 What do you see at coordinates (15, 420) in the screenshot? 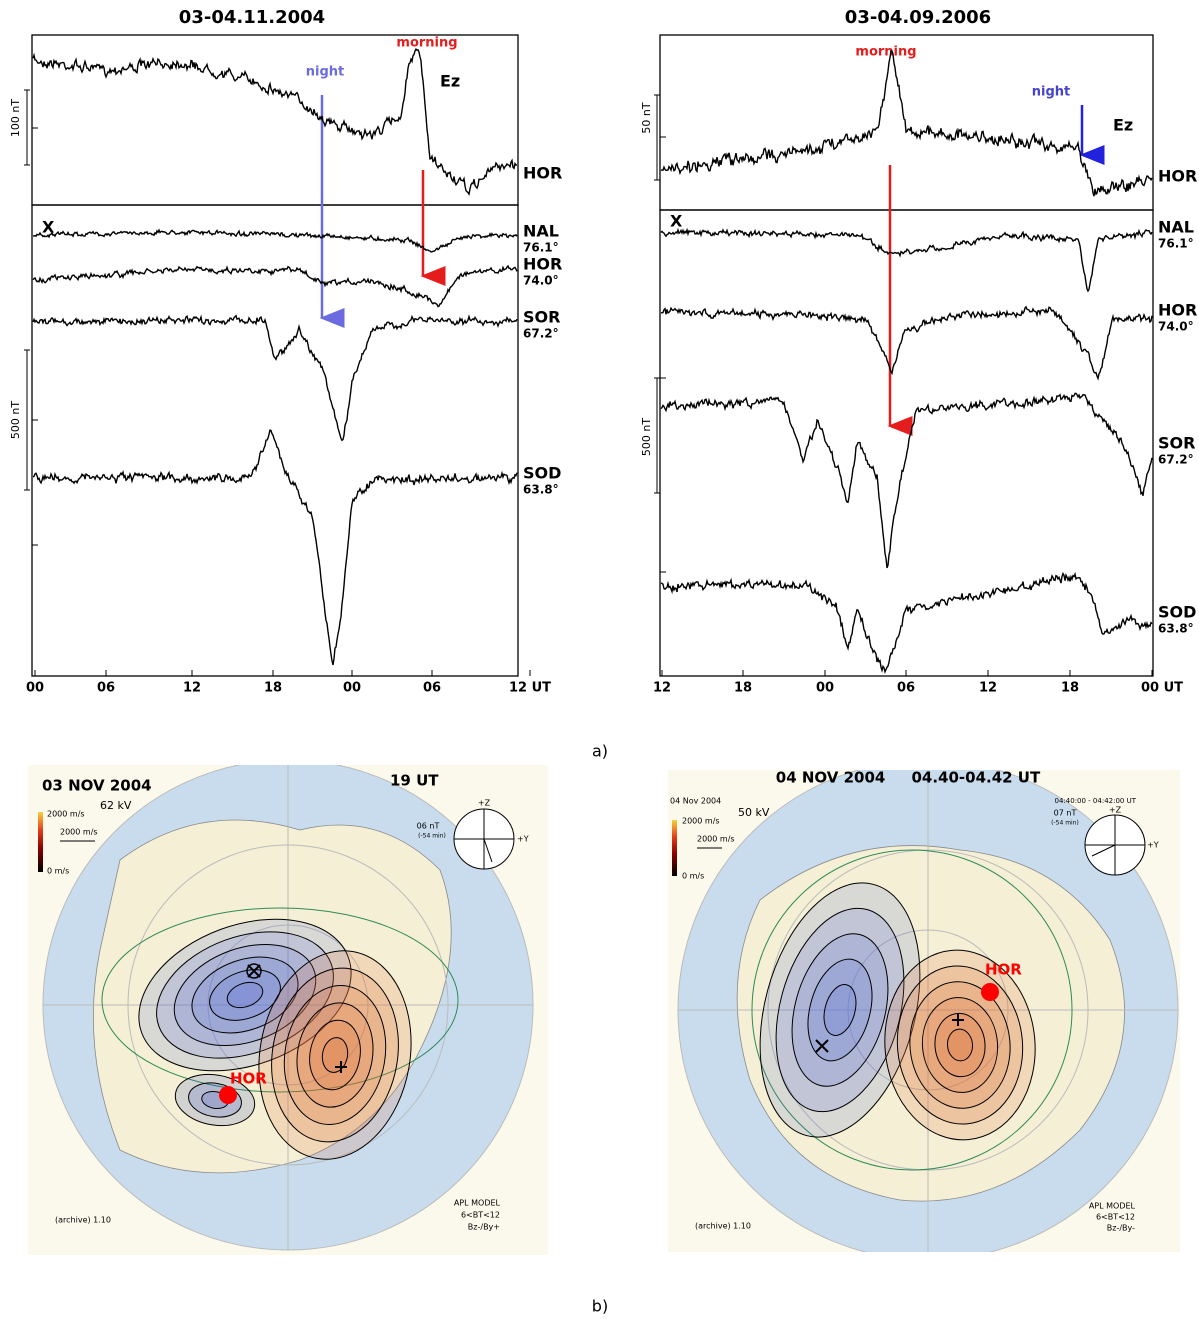
I see `scale-label: 500 nT` at bounding box center [15, 420].